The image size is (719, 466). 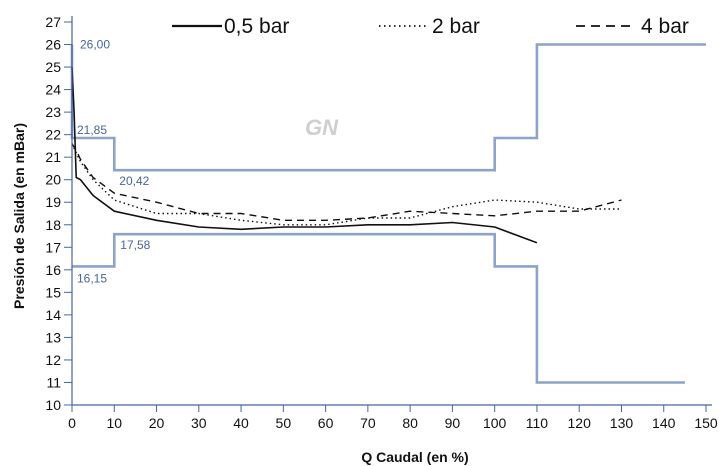 What do you see at coordinates (410, 423) in the screenshot?
I see `x-tick-label: 80` at bounding box center [410, 423].